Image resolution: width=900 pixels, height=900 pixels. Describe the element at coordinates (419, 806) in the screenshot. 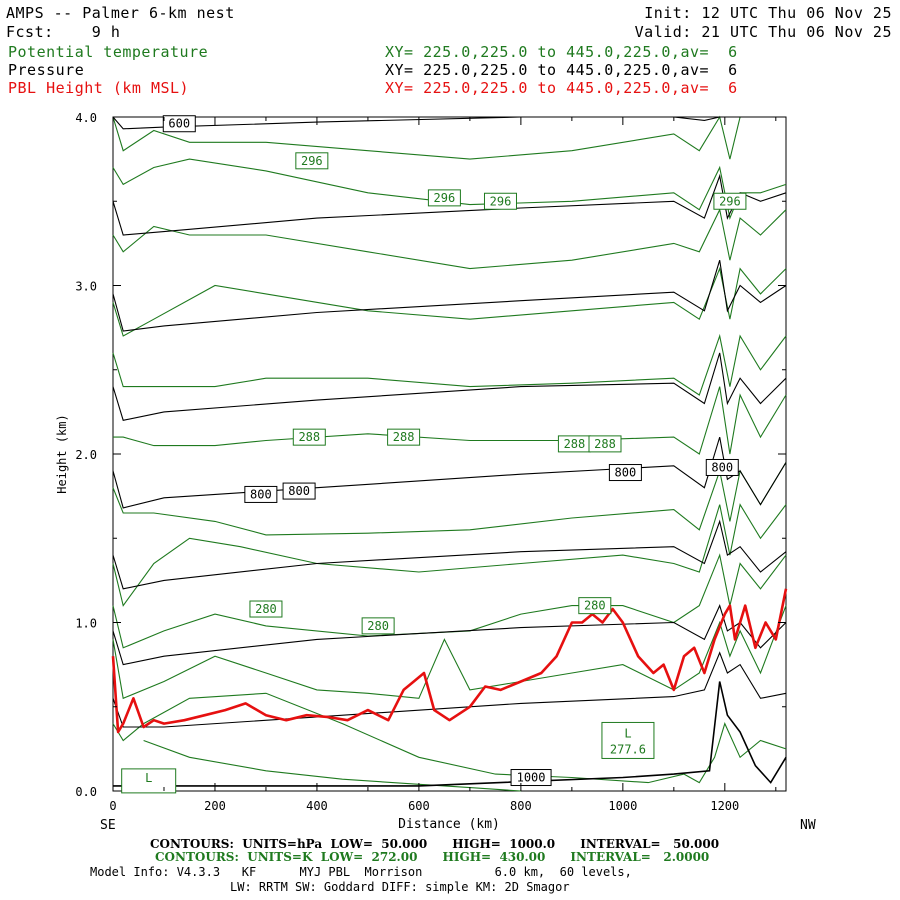

I see `x-tick-label: 600` at that location.